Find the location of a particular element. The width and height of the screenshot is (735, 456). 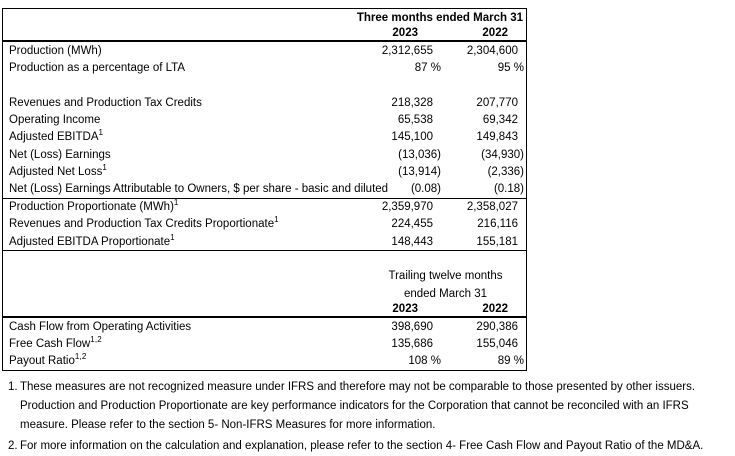

footnote-number: 2. is located at coordinates (13, 446).